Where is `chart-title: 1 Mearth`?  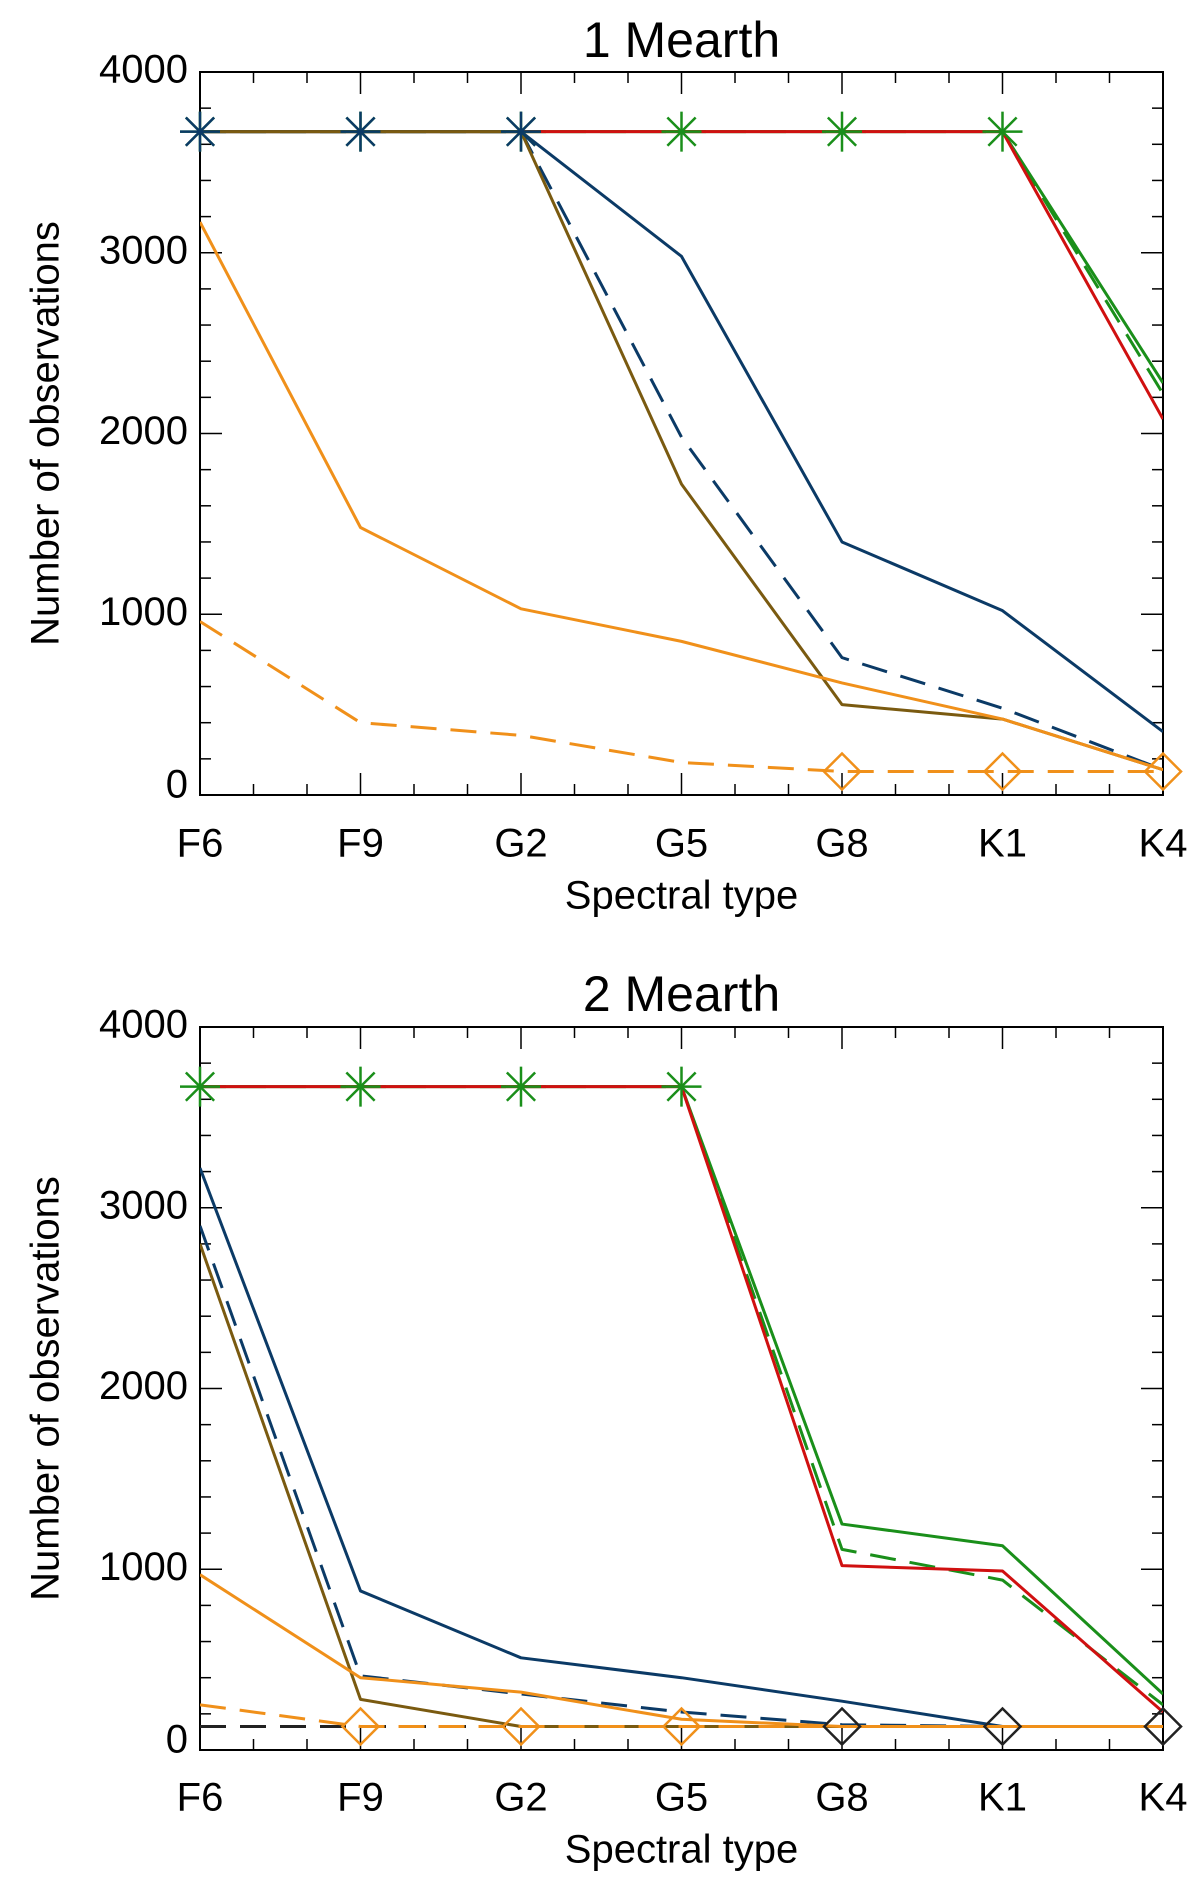
chart-title: 1 Mearth is located at coordinates (681, 40).